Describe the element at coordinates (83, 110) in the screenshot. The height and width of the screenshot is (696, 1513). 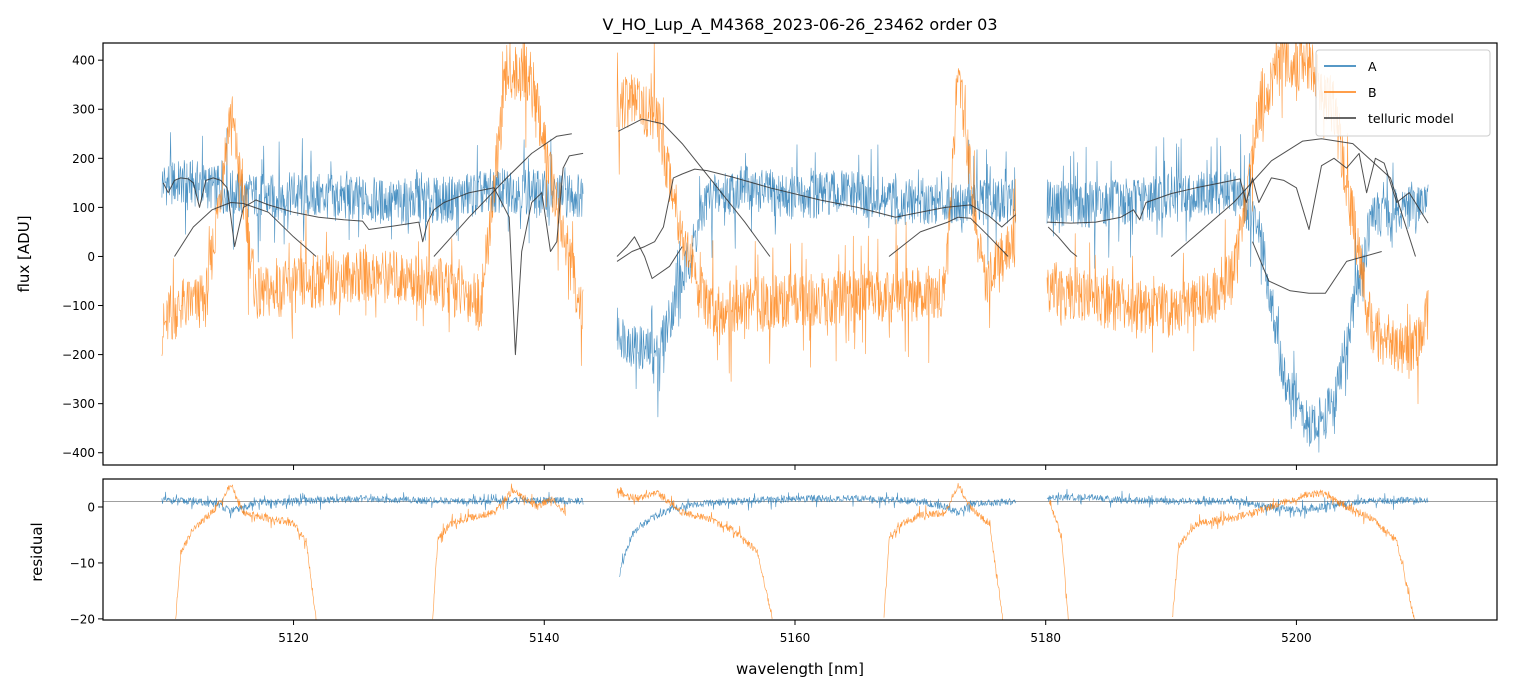
I see `flux-y-tick-label: 300` at that location.